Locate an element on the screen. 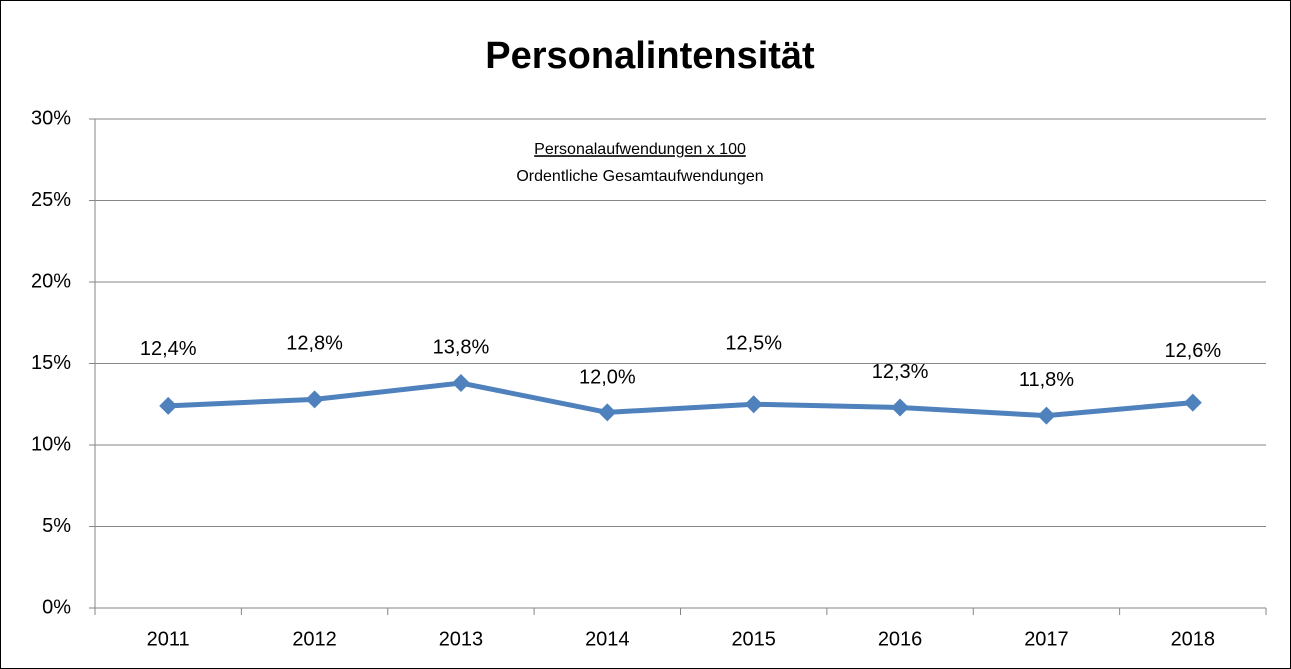 The height and width of the screenshot is (669, 1291). line is located at coordinates (681, 399).